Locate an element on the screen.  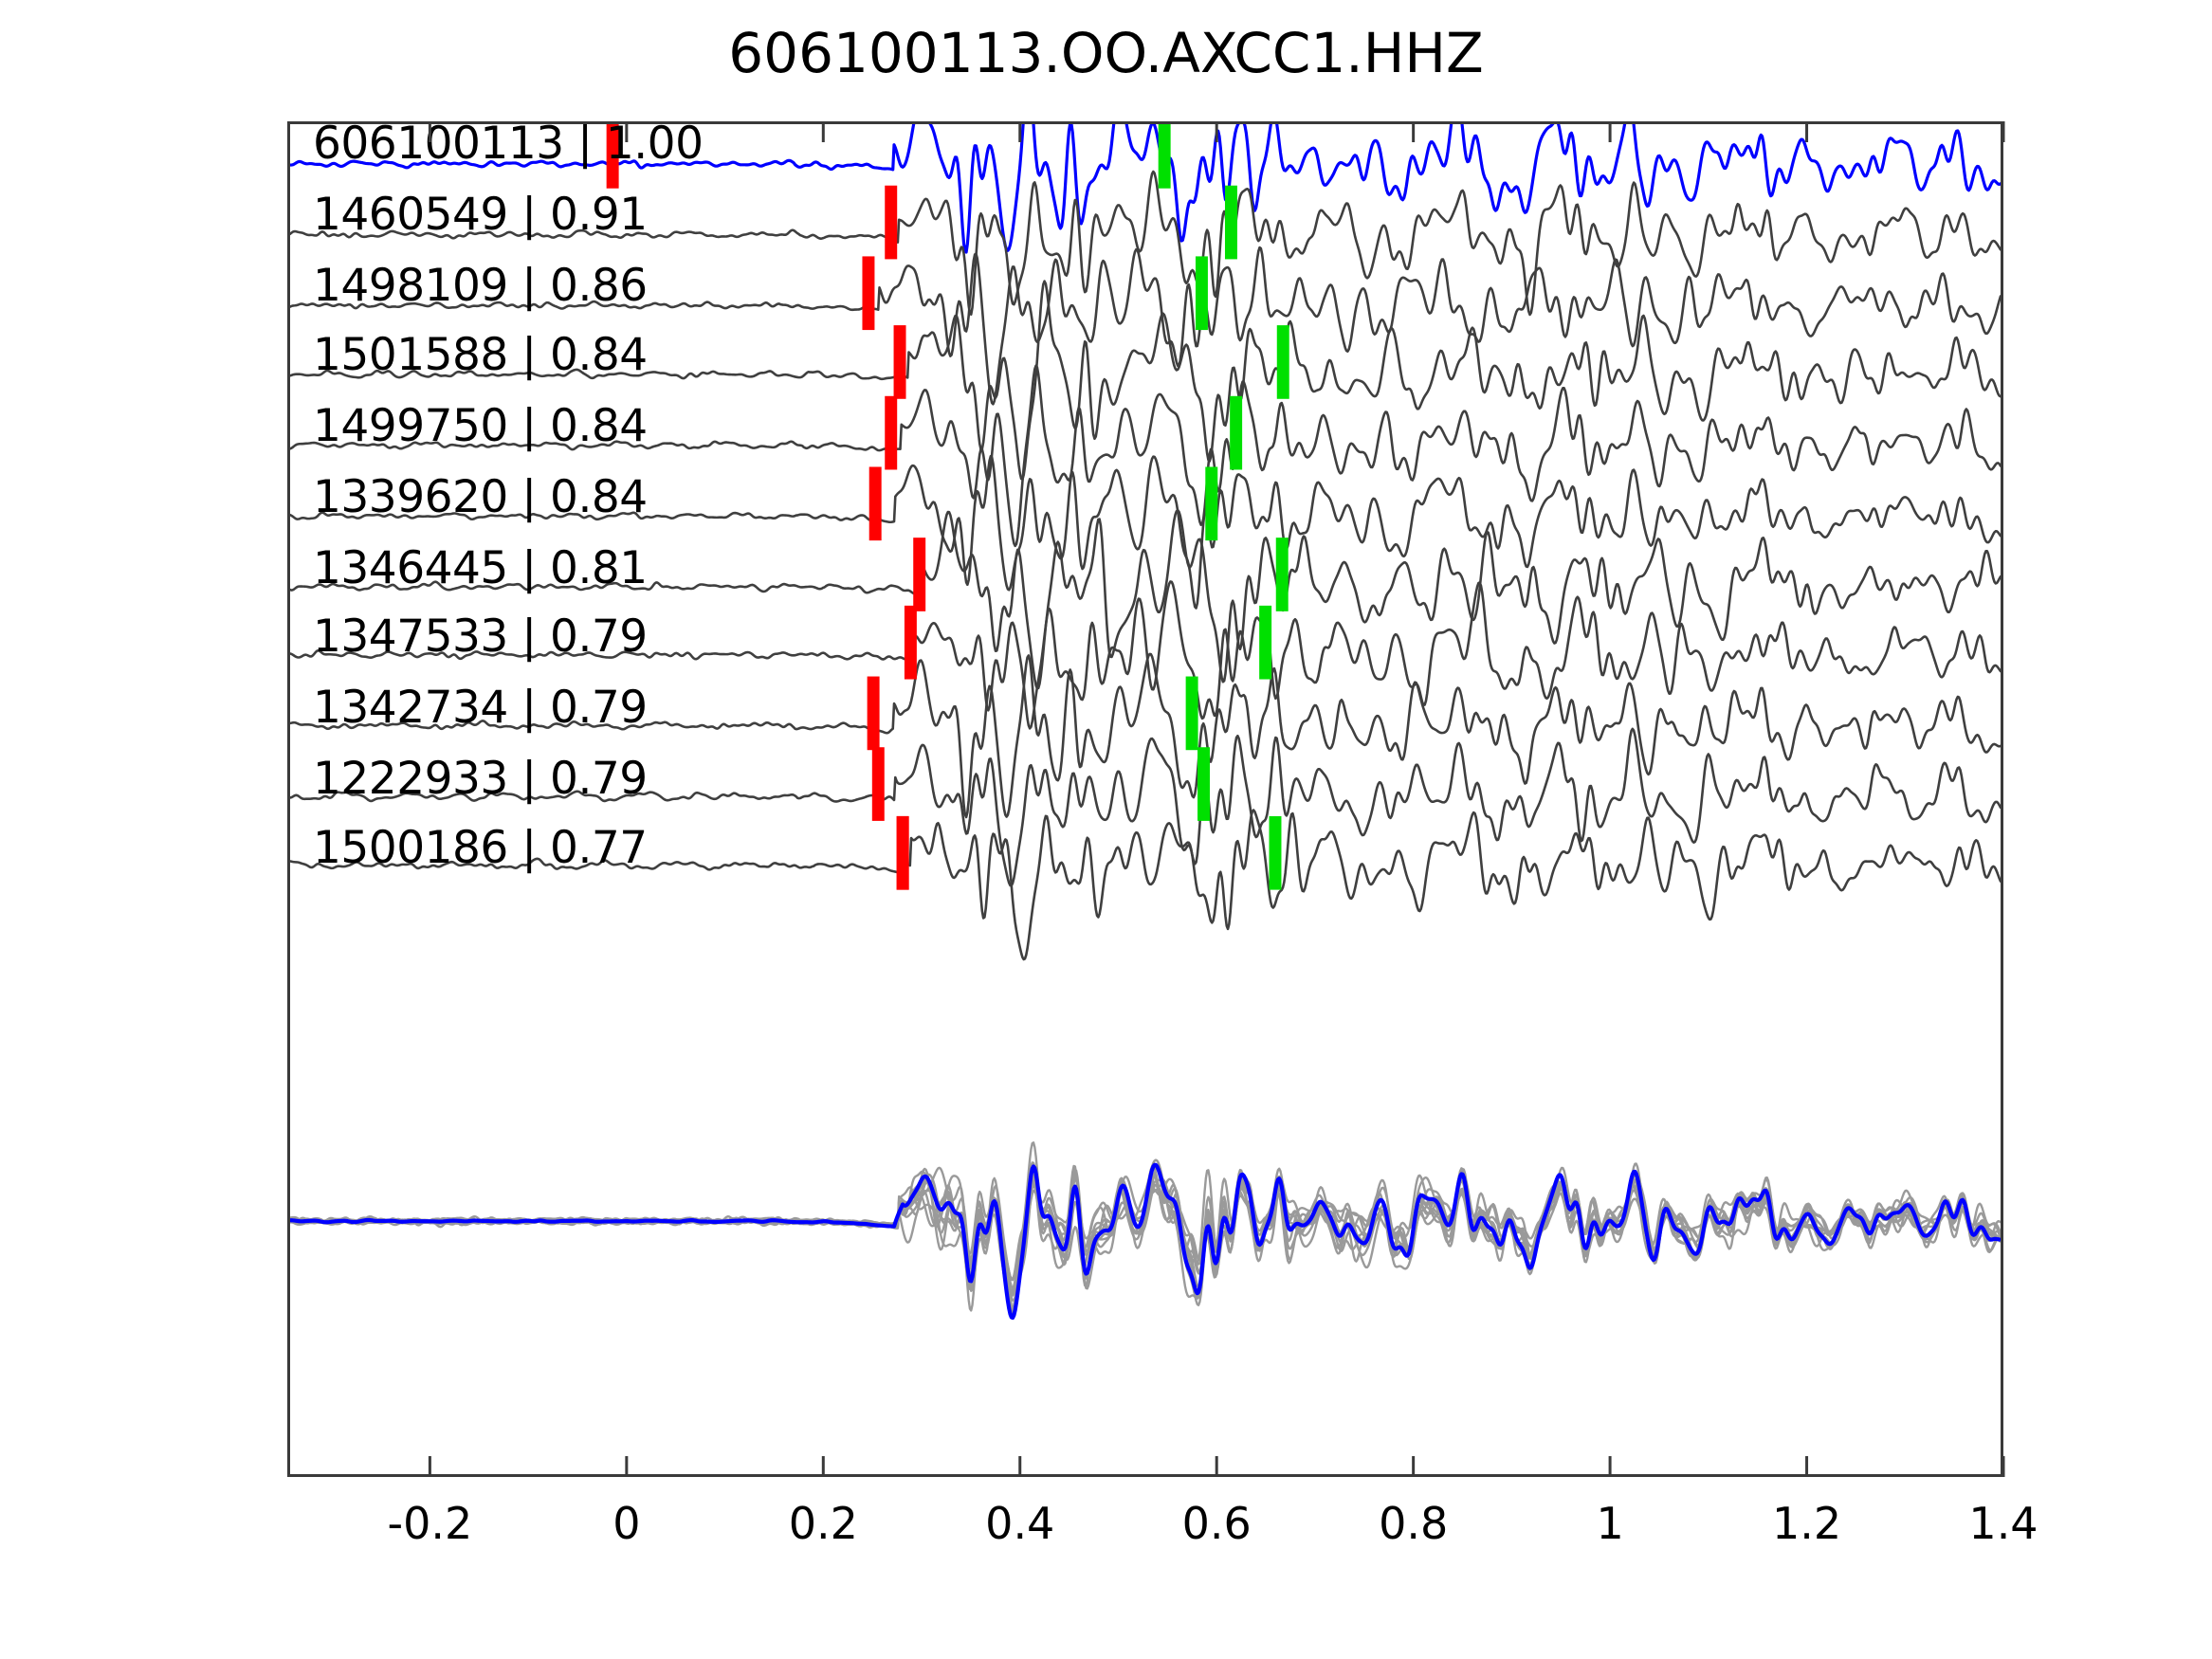
stack-mean-trace is located at coordinates (1145, 1241).